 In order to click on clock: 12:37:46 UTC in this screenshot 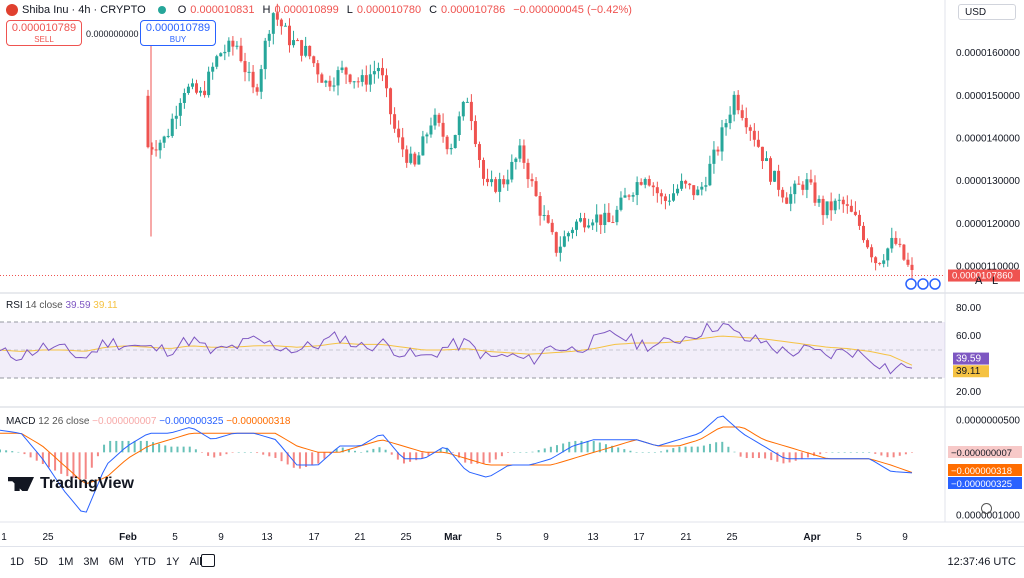, I will do `click(981, 562)`.